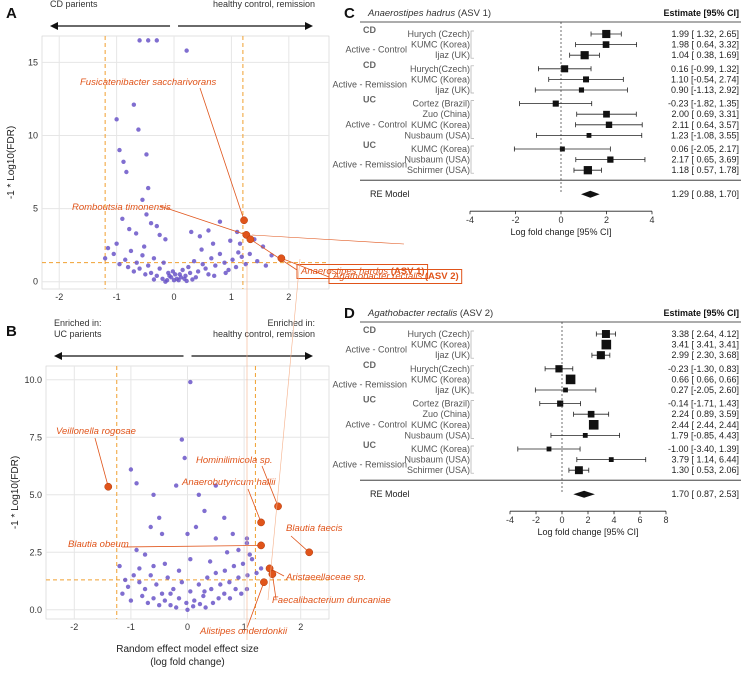 The width and height of the screenshot is (743, 674). What do you see at coordinates (78, 334) in the screenshot?
I see `enriched-left-group: UC parients` at bounding box center [78, 334].